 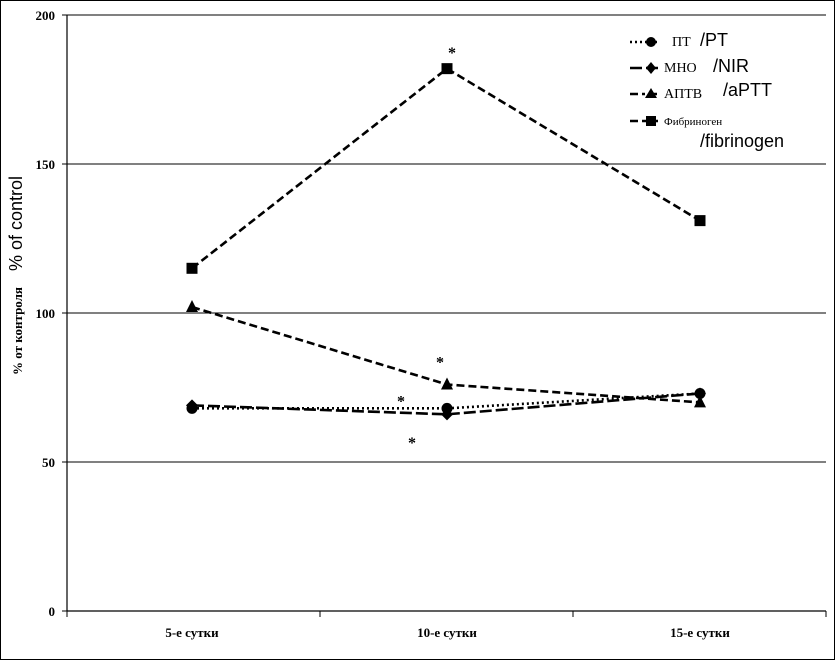 I want to click on legend-entry-aptt: АПТВ /aPTT, so click(x=701, y=91).